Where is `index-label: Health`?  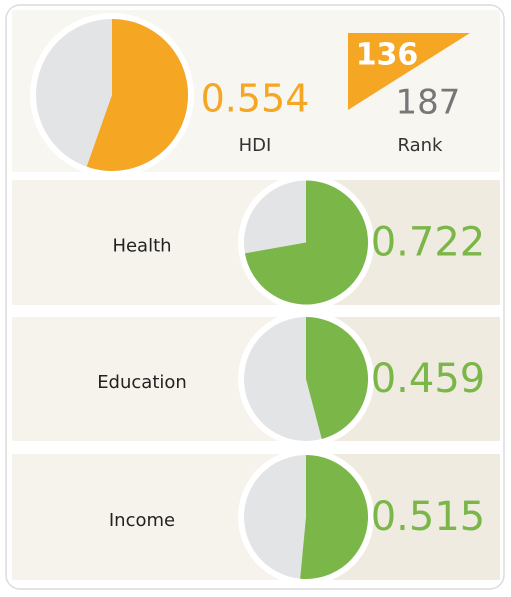
index-label: Health is located at coordinates (141, 246).